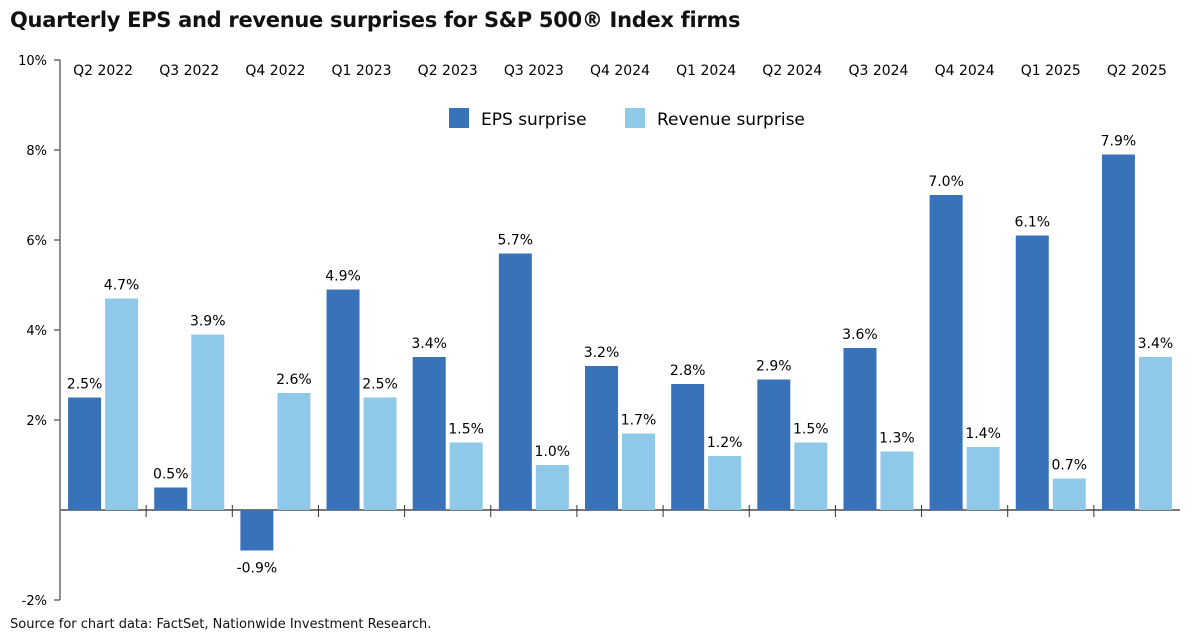 The width and height of the screenshot is (1200, 640). Describe the element at coordinates (860, 335) in the screenshot. I see `data-label: 3.6%` at that location.